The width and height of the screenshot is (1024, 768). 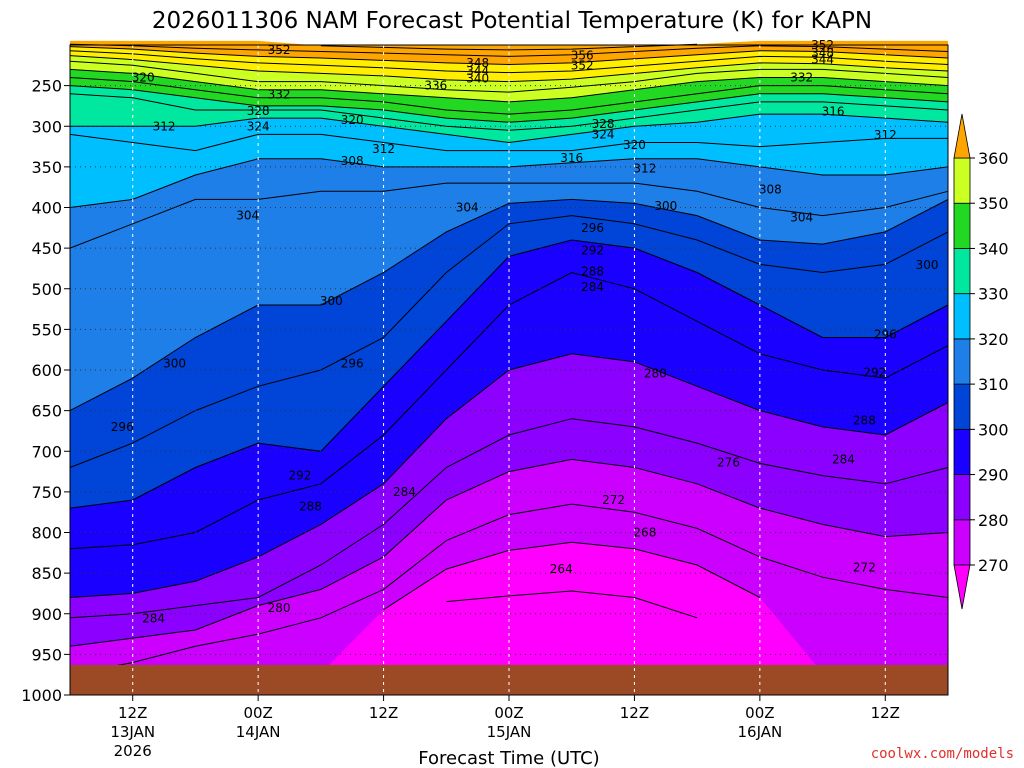 What do you see at coordinates (46, 492) in the screenshot?
I see `y-tick-label: 750` at bounding box center [46, 492].